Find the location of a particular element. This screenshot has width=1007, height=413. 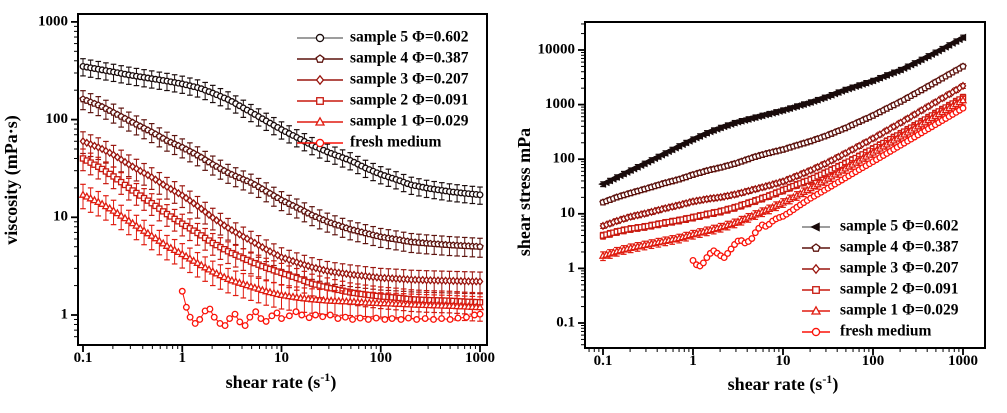

y-axis-label: shear stress mPa is located at coordinates (524, 192).